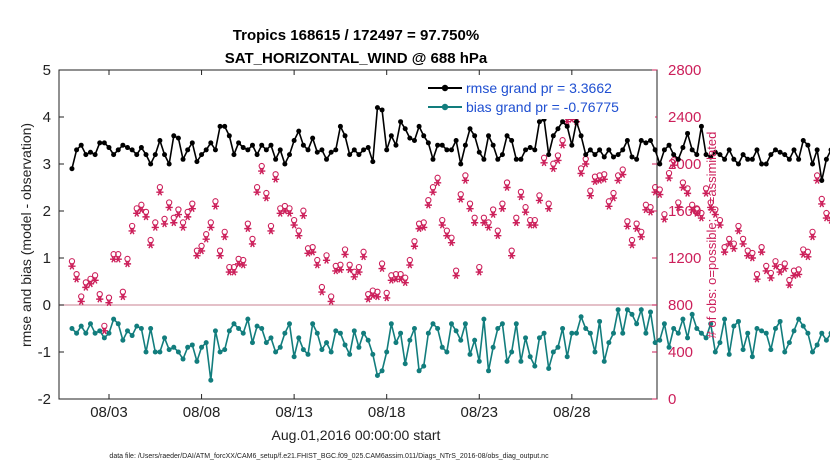 The image size is (830, 470). I want to click on y-tick-label: 4, so click(47, 117).